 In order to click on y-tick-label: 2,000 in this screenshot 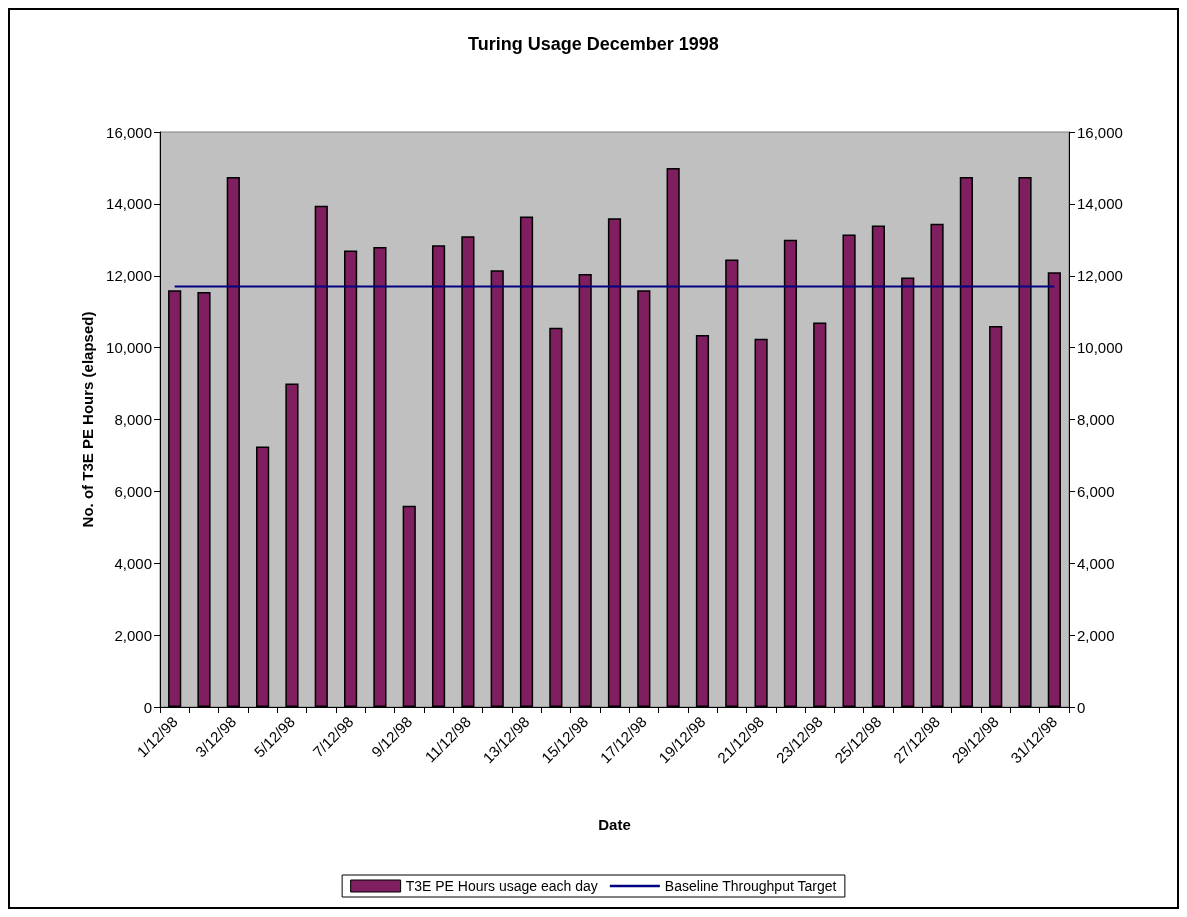, I will do `click(133, 635)`.